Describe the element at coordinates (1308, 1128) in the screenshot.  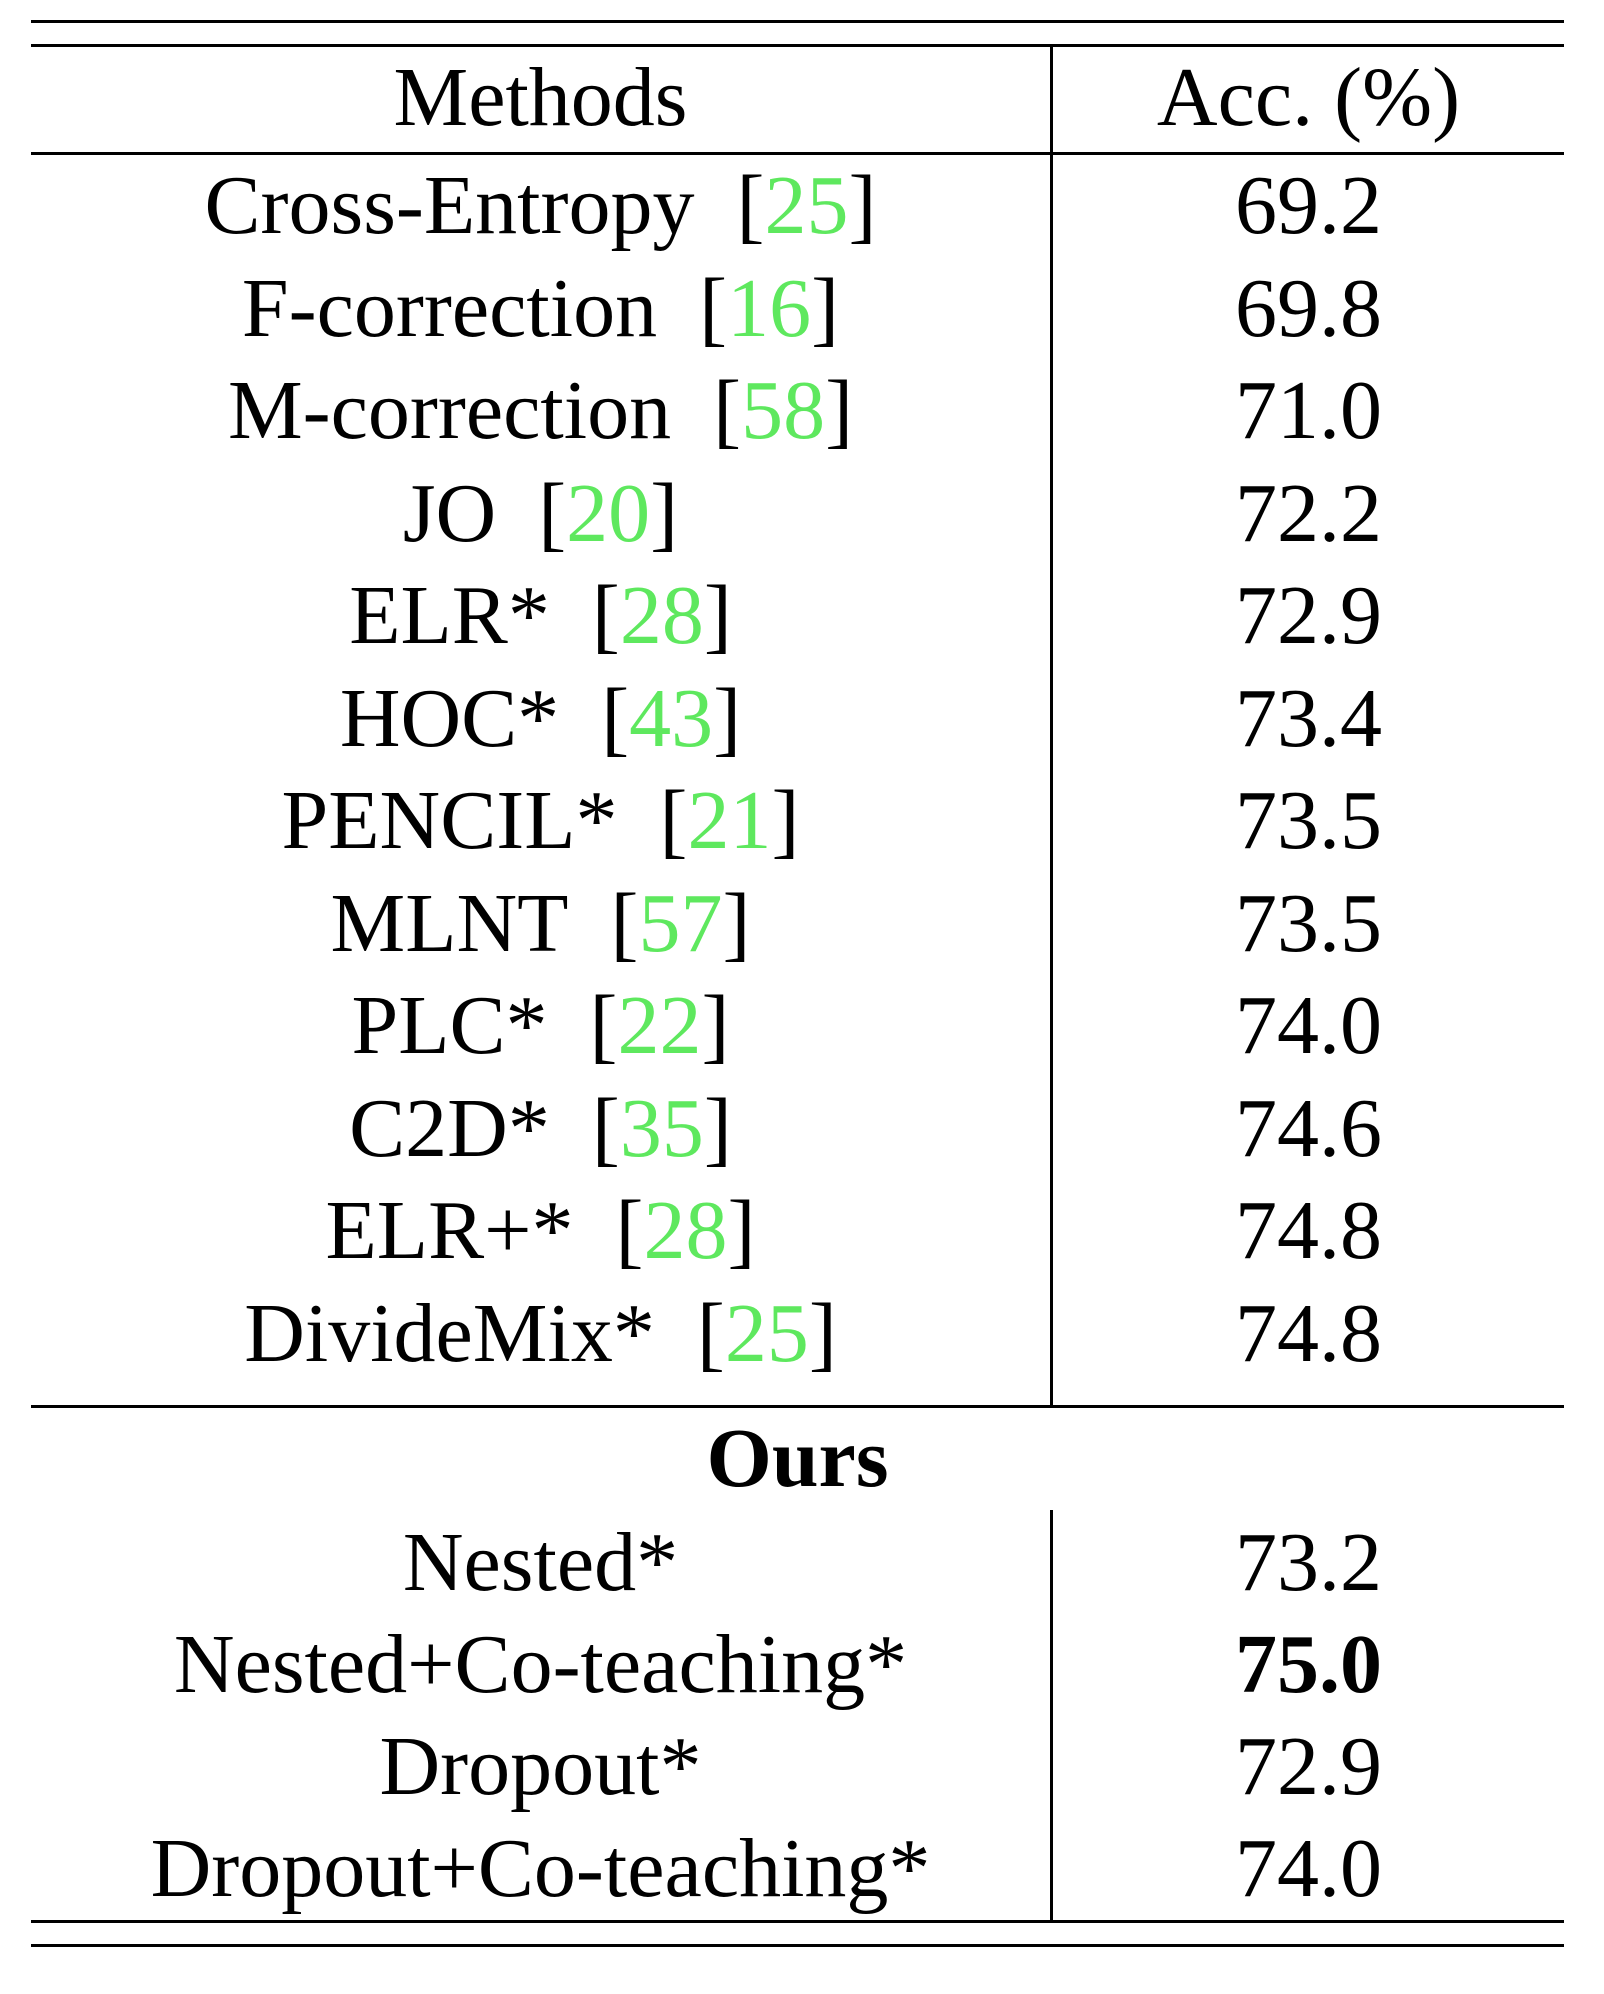
I see `acc-cell: 74.6` at that location.